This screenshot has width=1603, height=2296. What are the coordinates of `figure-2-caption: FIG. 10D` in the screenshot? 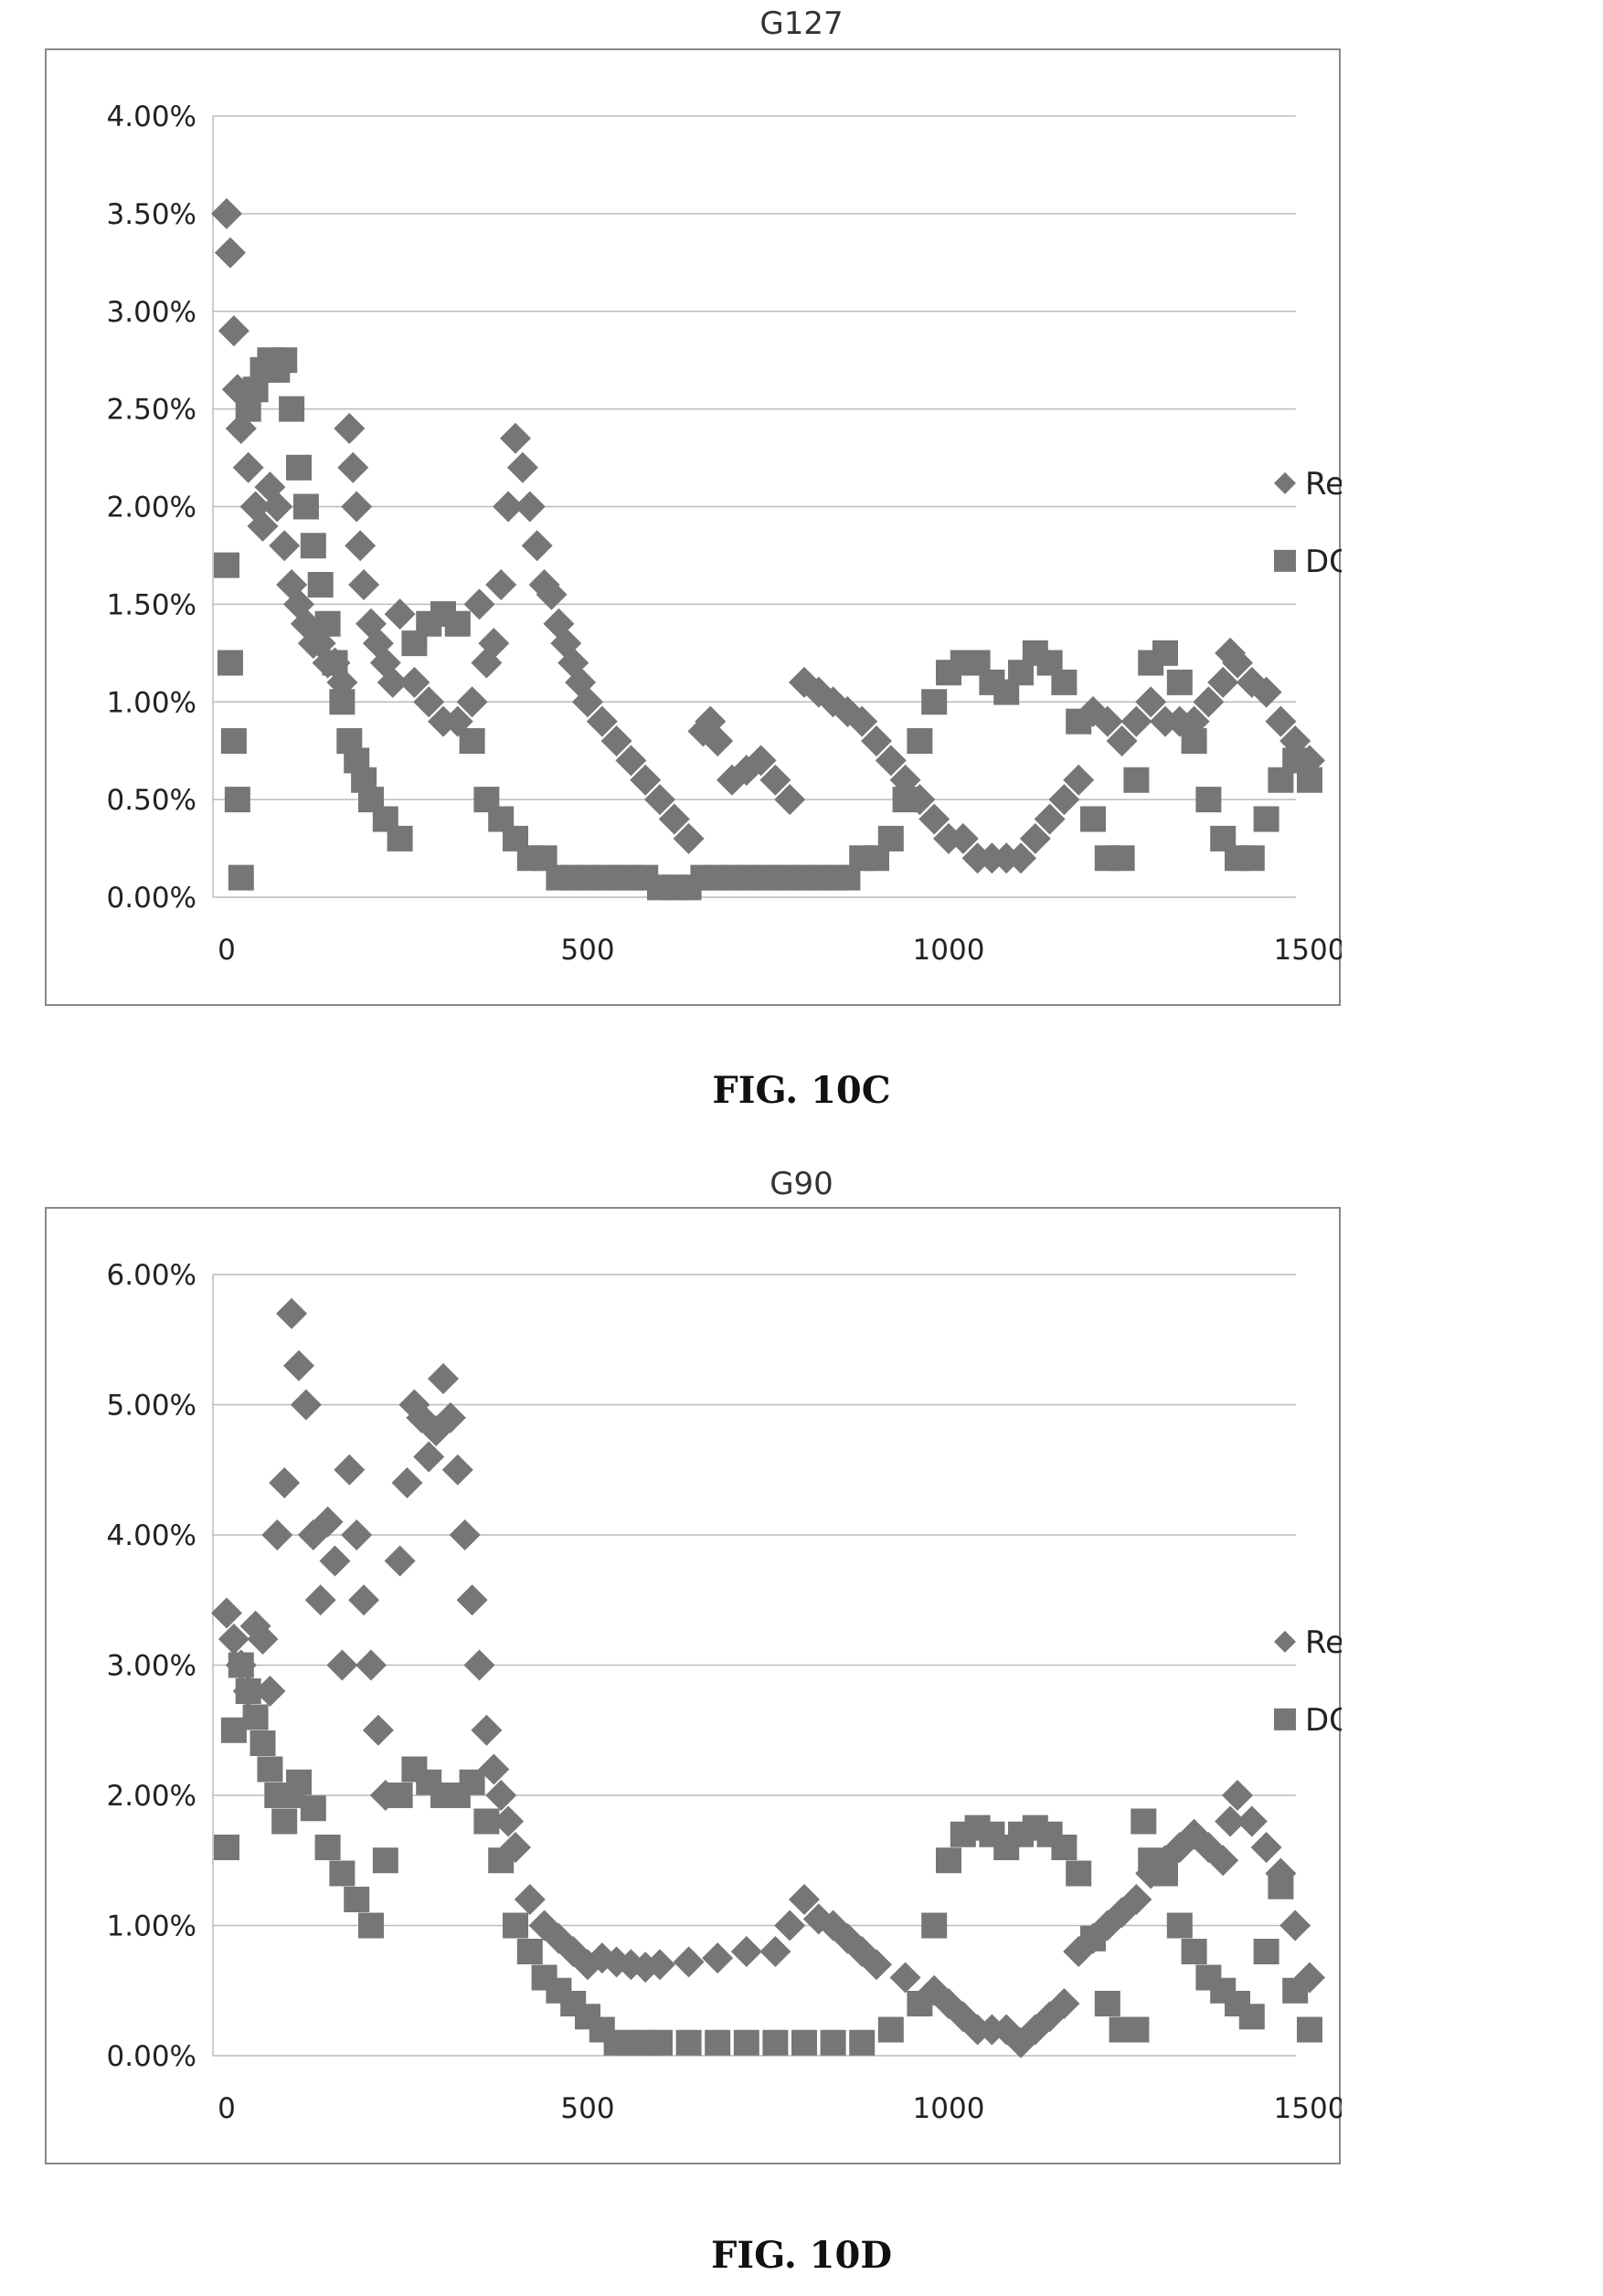 It's located at (801, 2255).